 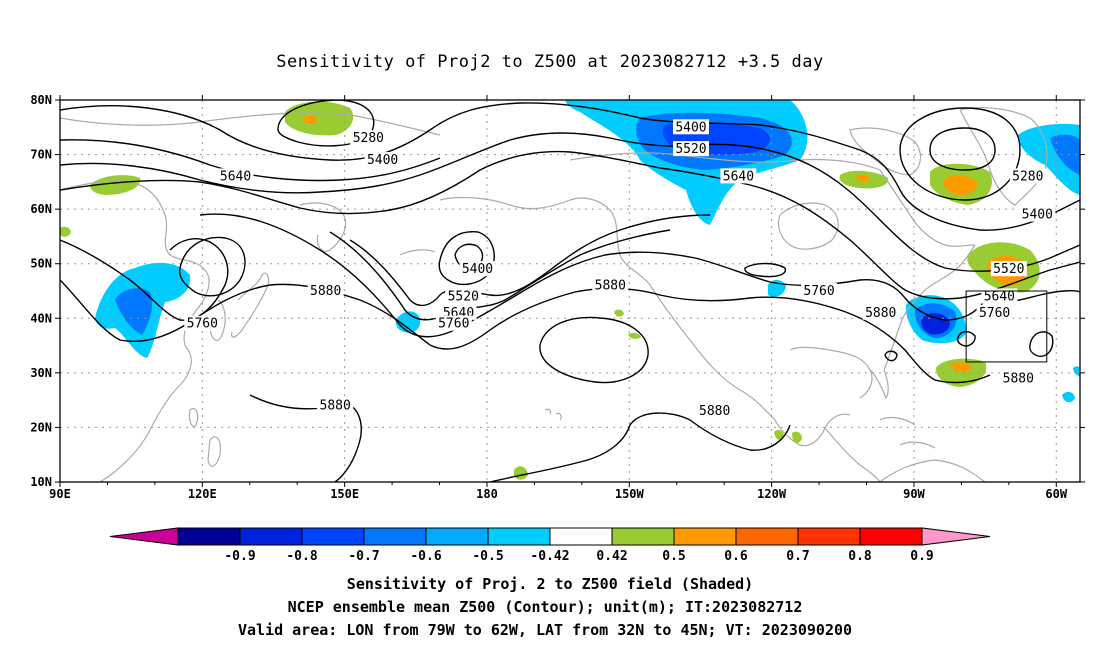 I want to click on contour-label: 5400, so click(x=690, y=127).